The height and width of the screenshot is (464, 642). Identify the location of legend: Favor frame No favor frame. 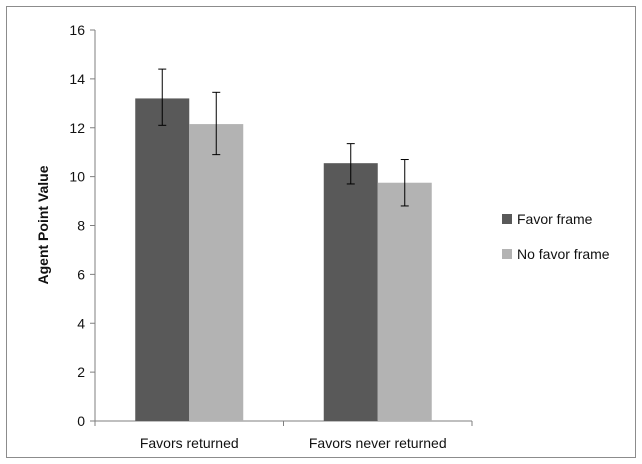
(556, 236).